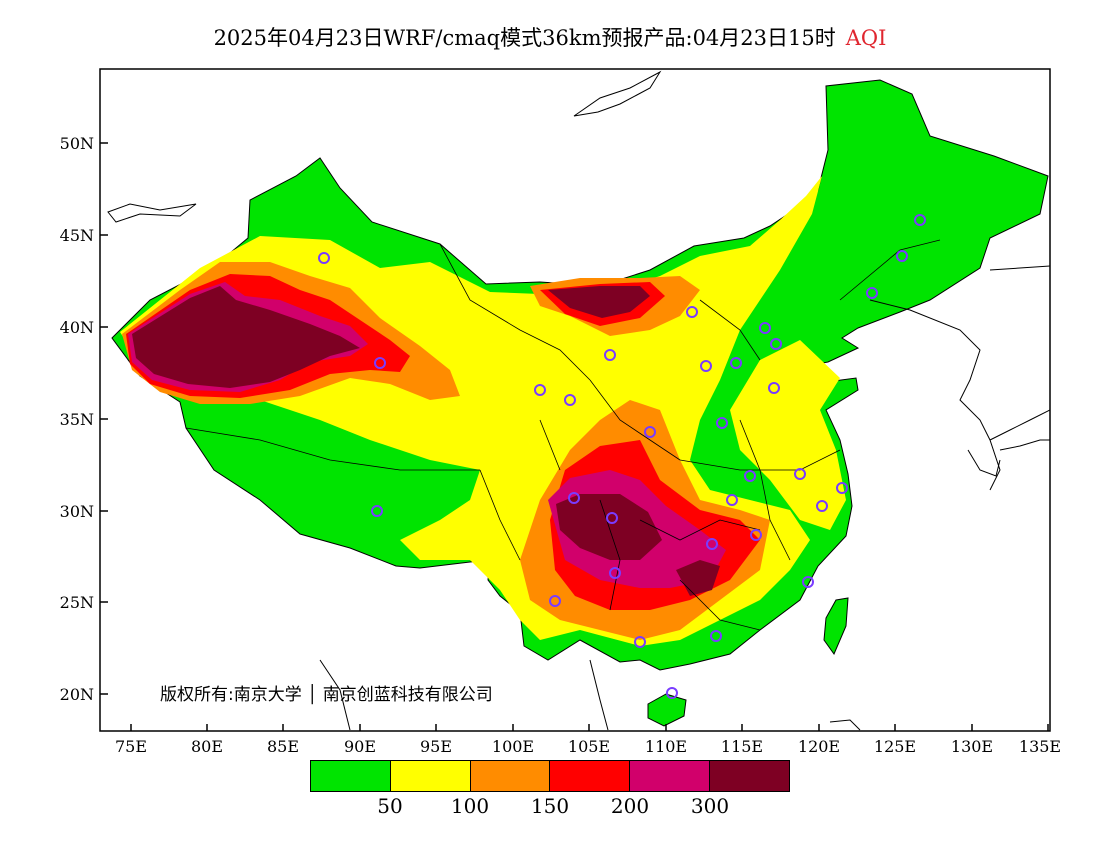  I want to click on copyright-owner: 版权所有:南京大学, so click(231, 695).